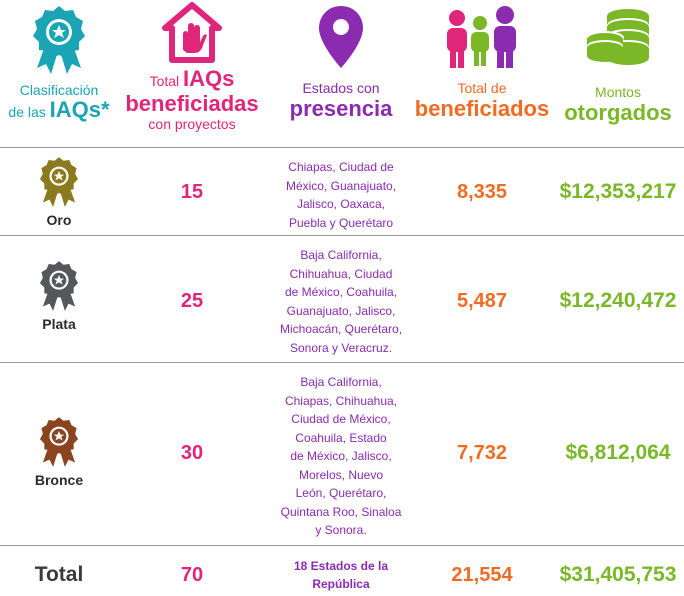  What do you see at coordinates (341, 292) in the screenshot?
I see `state-line: de México, Coahuila,` at bounding box center [341, 292].